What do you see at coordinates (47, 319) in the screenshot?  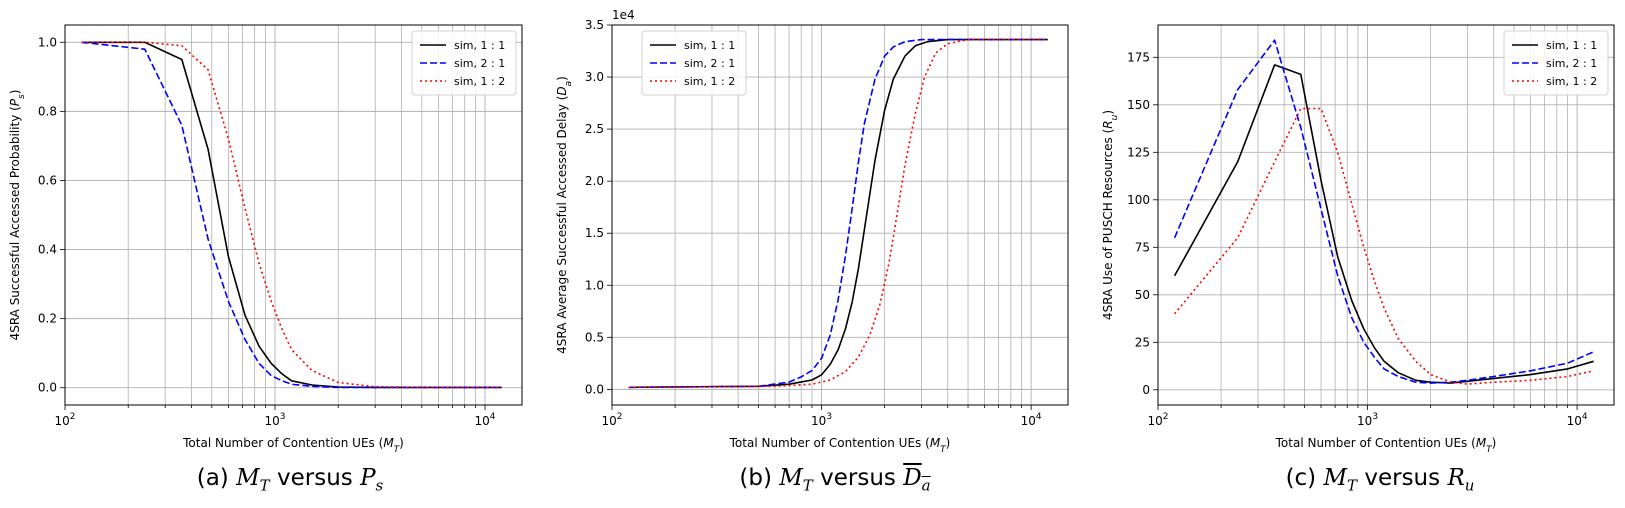 I see `y-tick-label: 0.2` at bounding box center [47, 319].